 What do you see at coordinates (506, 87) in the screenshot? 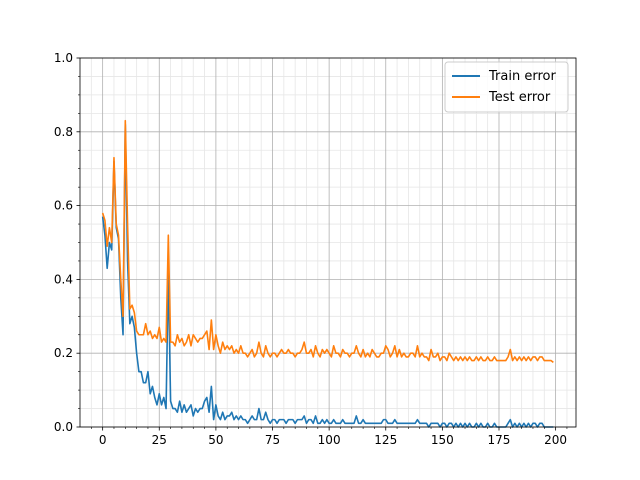
I see `legend: Train error Test error` at bounding box center [506, 87].